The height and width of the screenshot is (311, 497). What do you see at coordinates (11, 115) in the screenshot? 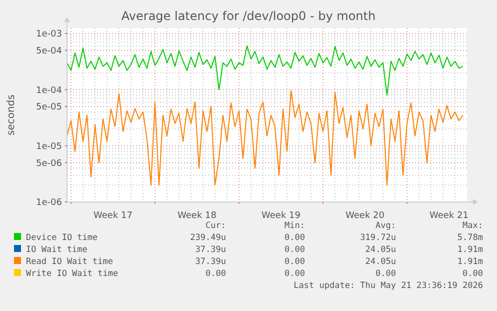
I see `y-axis-title: seconds` at bounding box center [11, 115].